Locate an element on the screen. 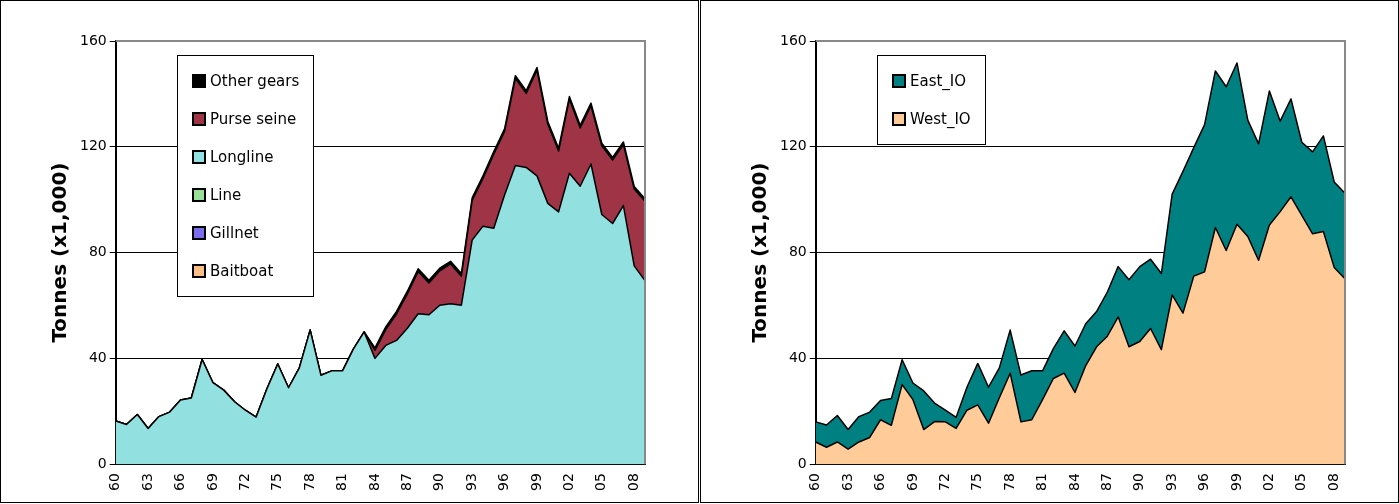 This screenshot has height=504, width=1399. legend-label: Line is located at coordinates (226, 195).